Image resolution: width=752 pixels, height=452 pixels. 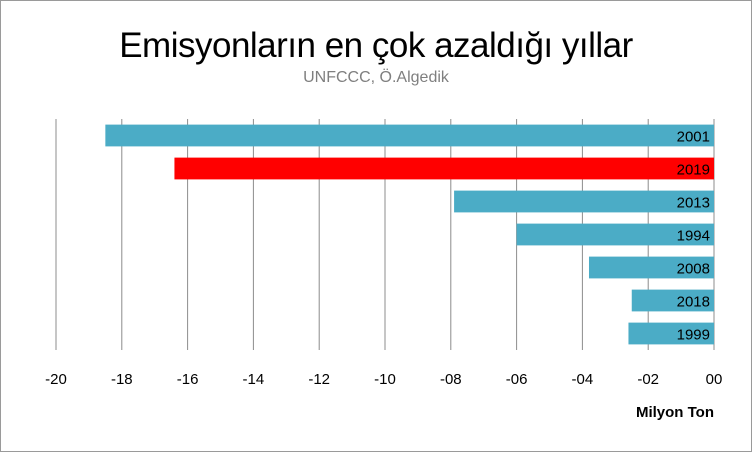 I want to click on x-tick-label: -06, so click(x=517, y=379).